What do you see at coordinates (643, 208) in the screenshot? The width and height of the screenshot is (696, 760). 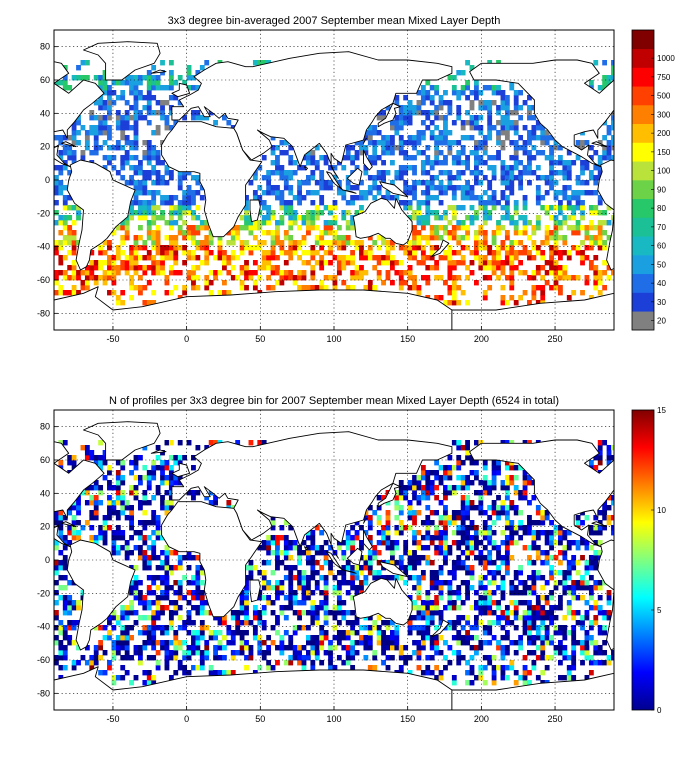 I see `colorbar-swatch` at bounding box center [643, 208].